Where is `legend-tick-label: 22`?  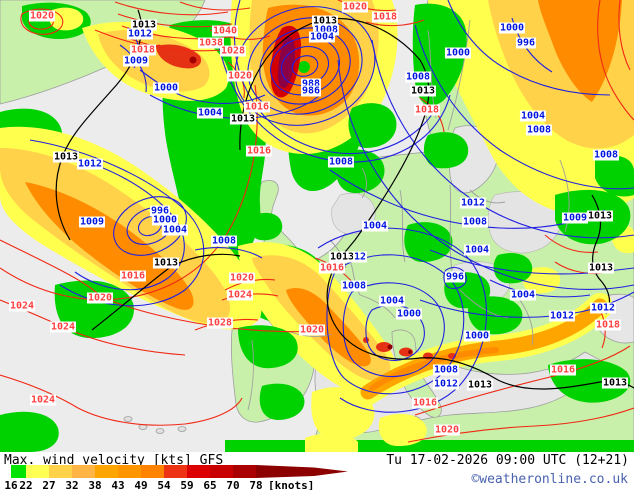 legend-tick-label: 22 is located at coordinates (25, 484).